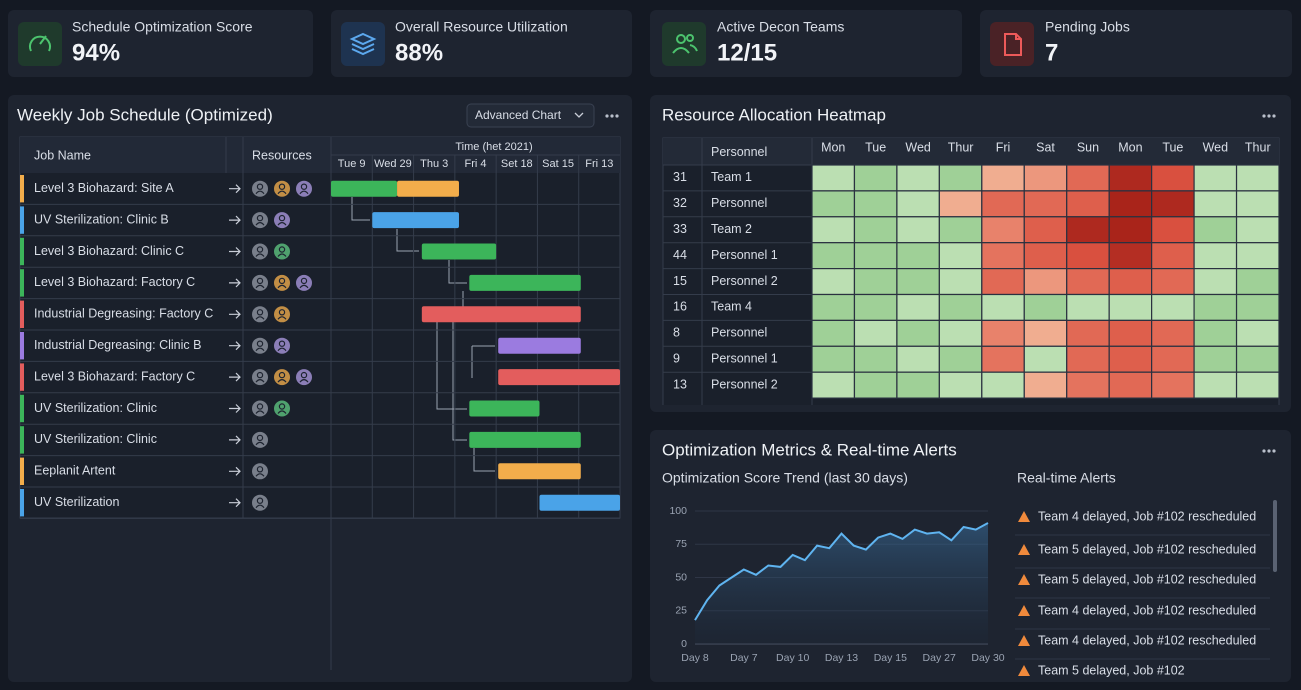  What do you see at coordinates (96, 52) in the screenshot?
I see `kpi-value: 94%` at bounding box center [96, 52].